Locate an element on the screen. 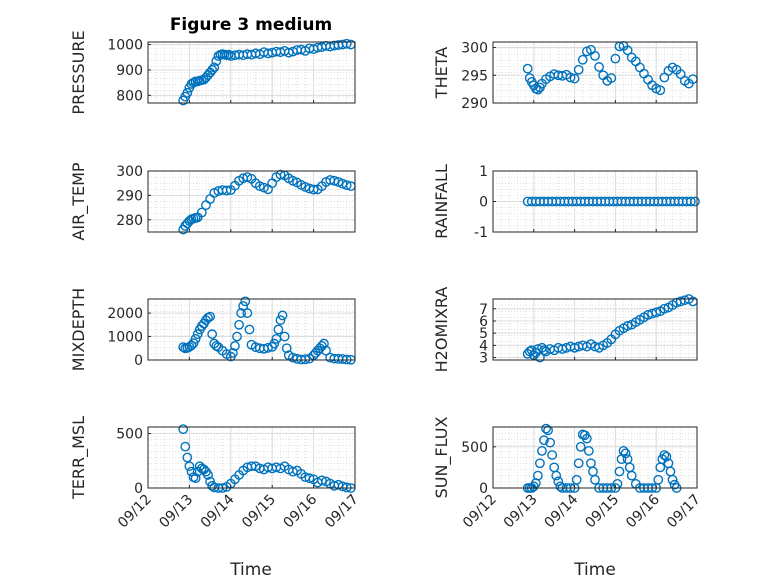  y-tick-label: 1000 is located at coordinates (125, 46).